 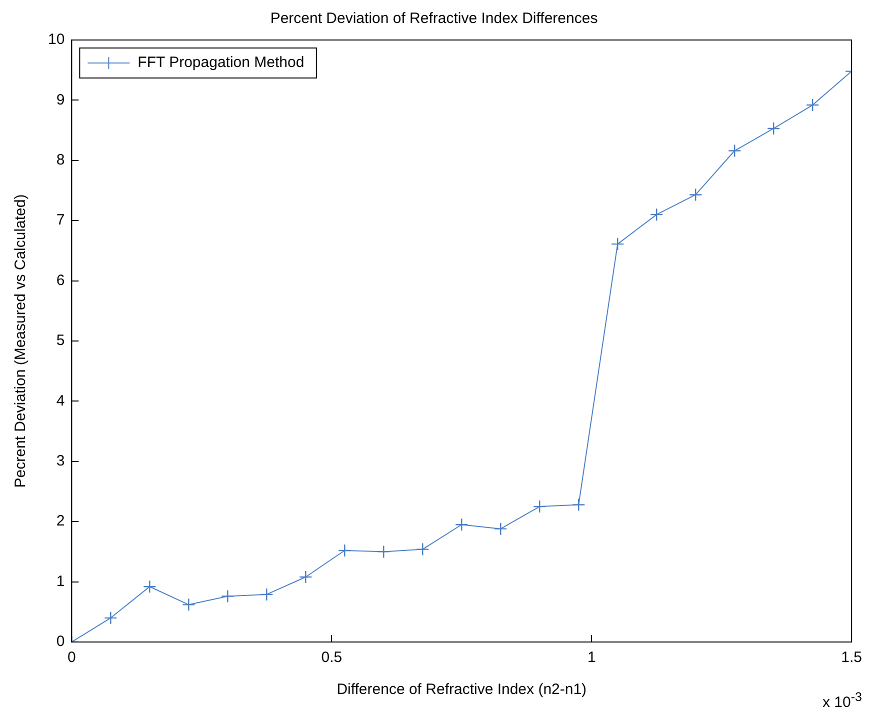 What do you see at coordinates (60, 521) in the screenshot?
I see `y-tick-label: 2` at bounding box center [60, 521].